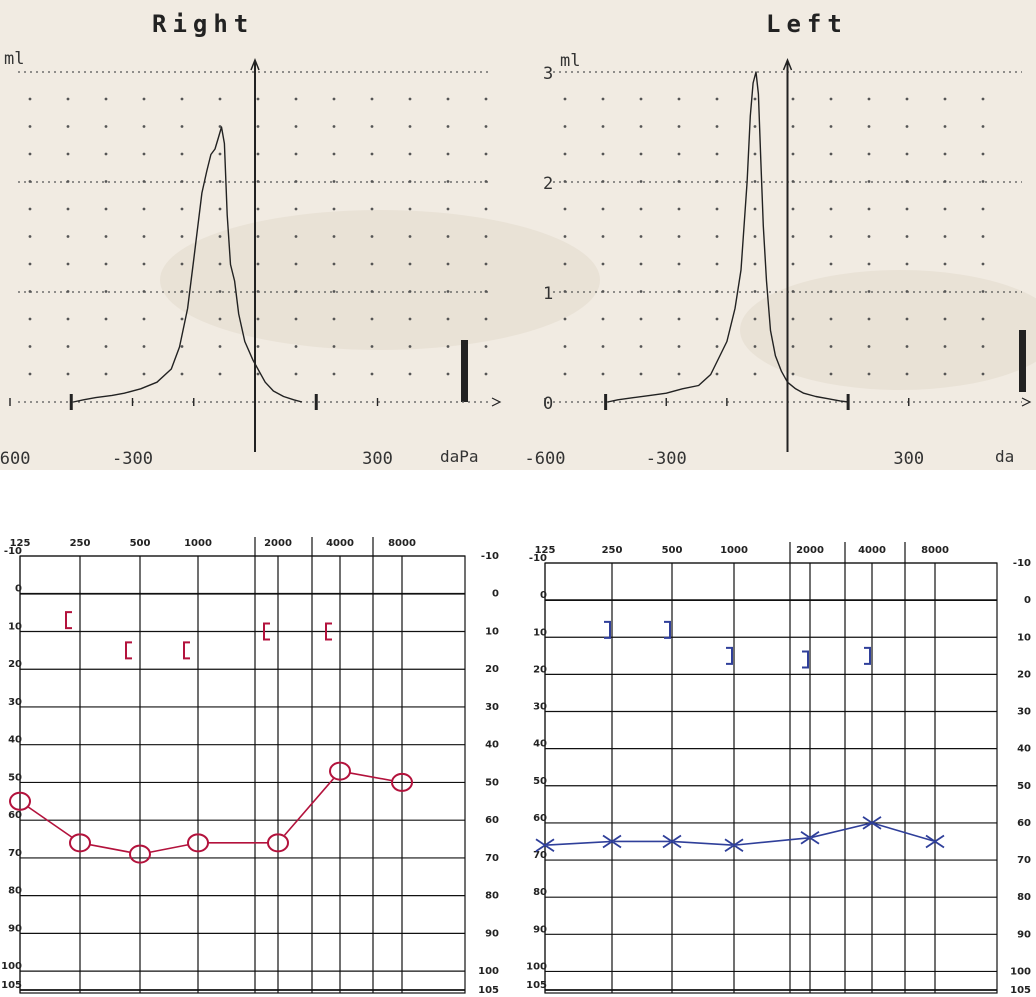 This screenshot has width=1036, height=997. What do you see at coordinates (20, 543) in the screenshot?
I see `audiogram-freq-label: 125` at bounding box center [20, 543].